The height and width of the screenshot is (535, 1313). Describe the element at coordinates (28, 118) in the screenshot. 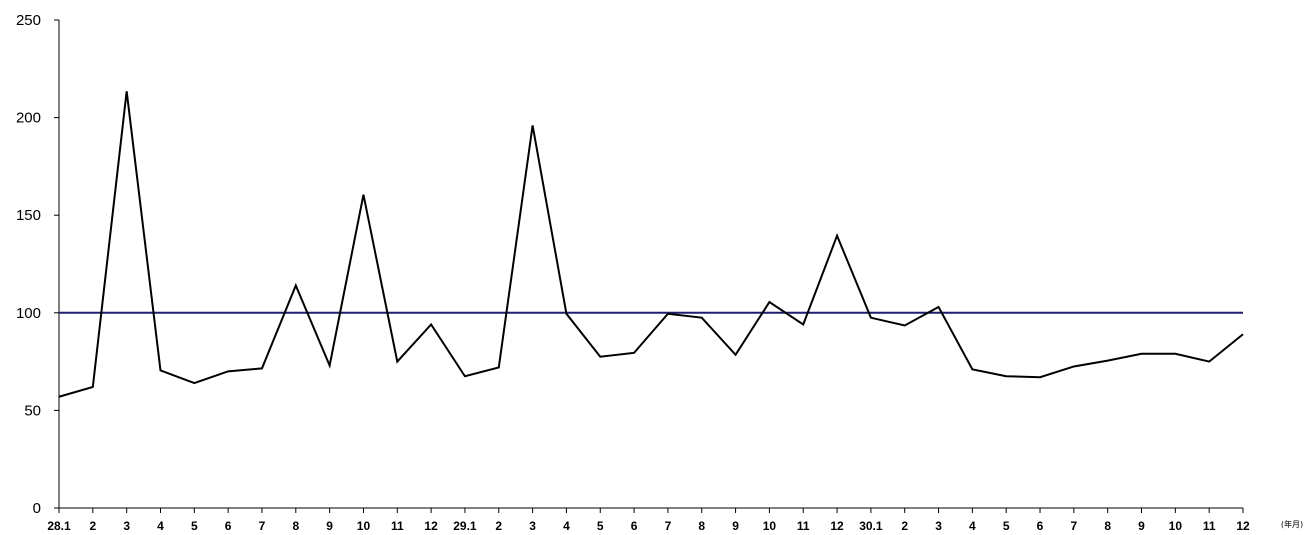

I see `y-tick-label: 200` at that location.